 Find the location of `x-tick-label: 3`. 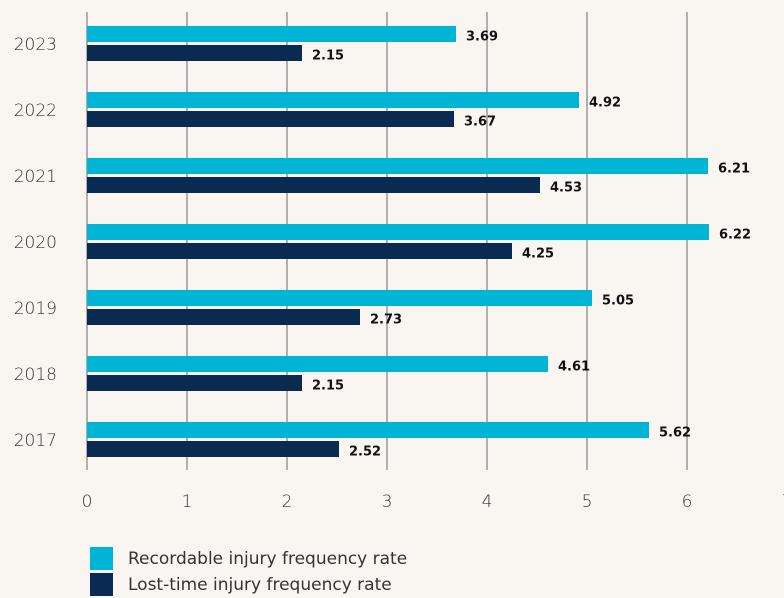

x-tick-label: 3 is located at coordinates (387, 502).